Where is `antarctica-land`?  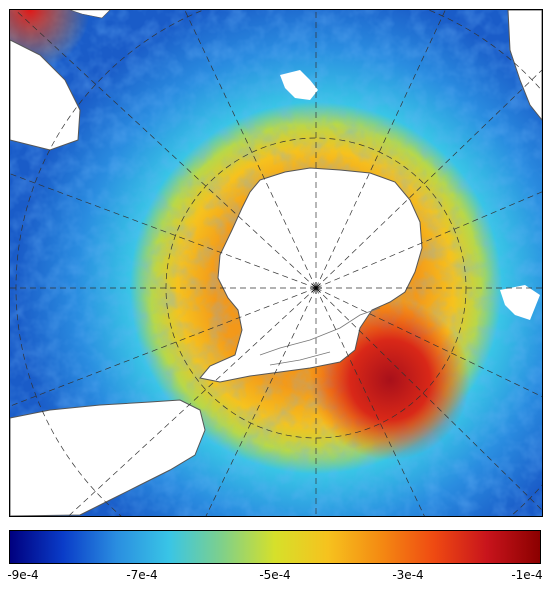 antarctica-land is located at coordinates (311, 275).